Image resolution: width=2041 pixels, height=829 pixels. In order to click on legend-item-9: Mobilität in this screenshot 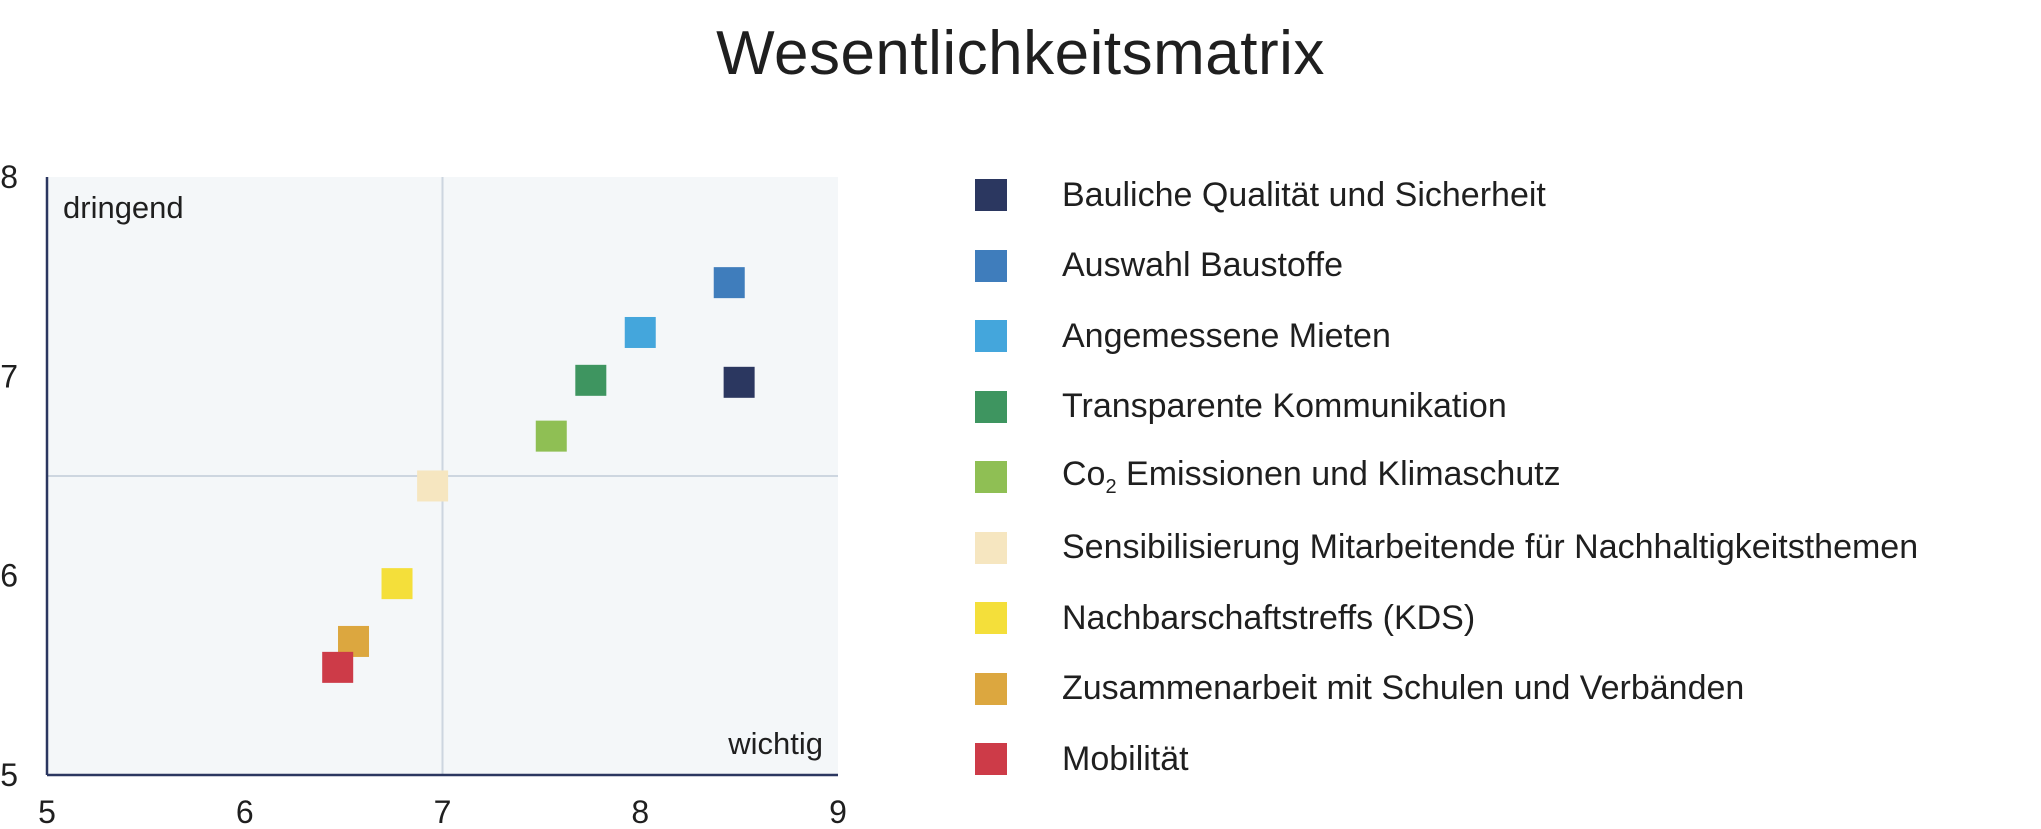, I will do `click(1446, 759)`.